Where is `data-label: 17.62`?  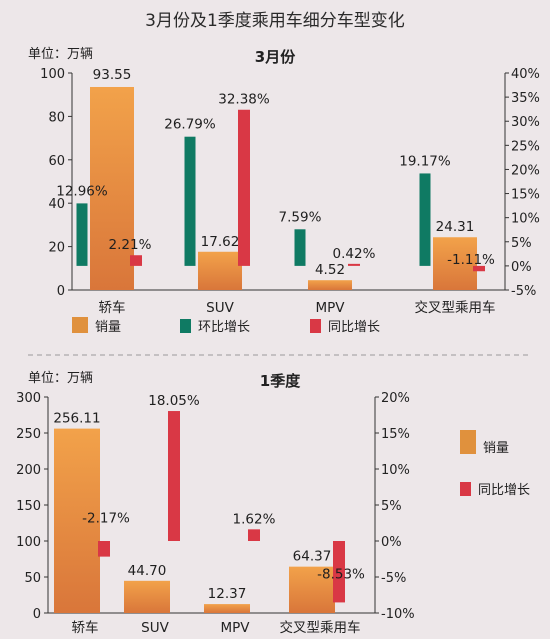 data-label: 17.62 is located at coordinates (220, 242).